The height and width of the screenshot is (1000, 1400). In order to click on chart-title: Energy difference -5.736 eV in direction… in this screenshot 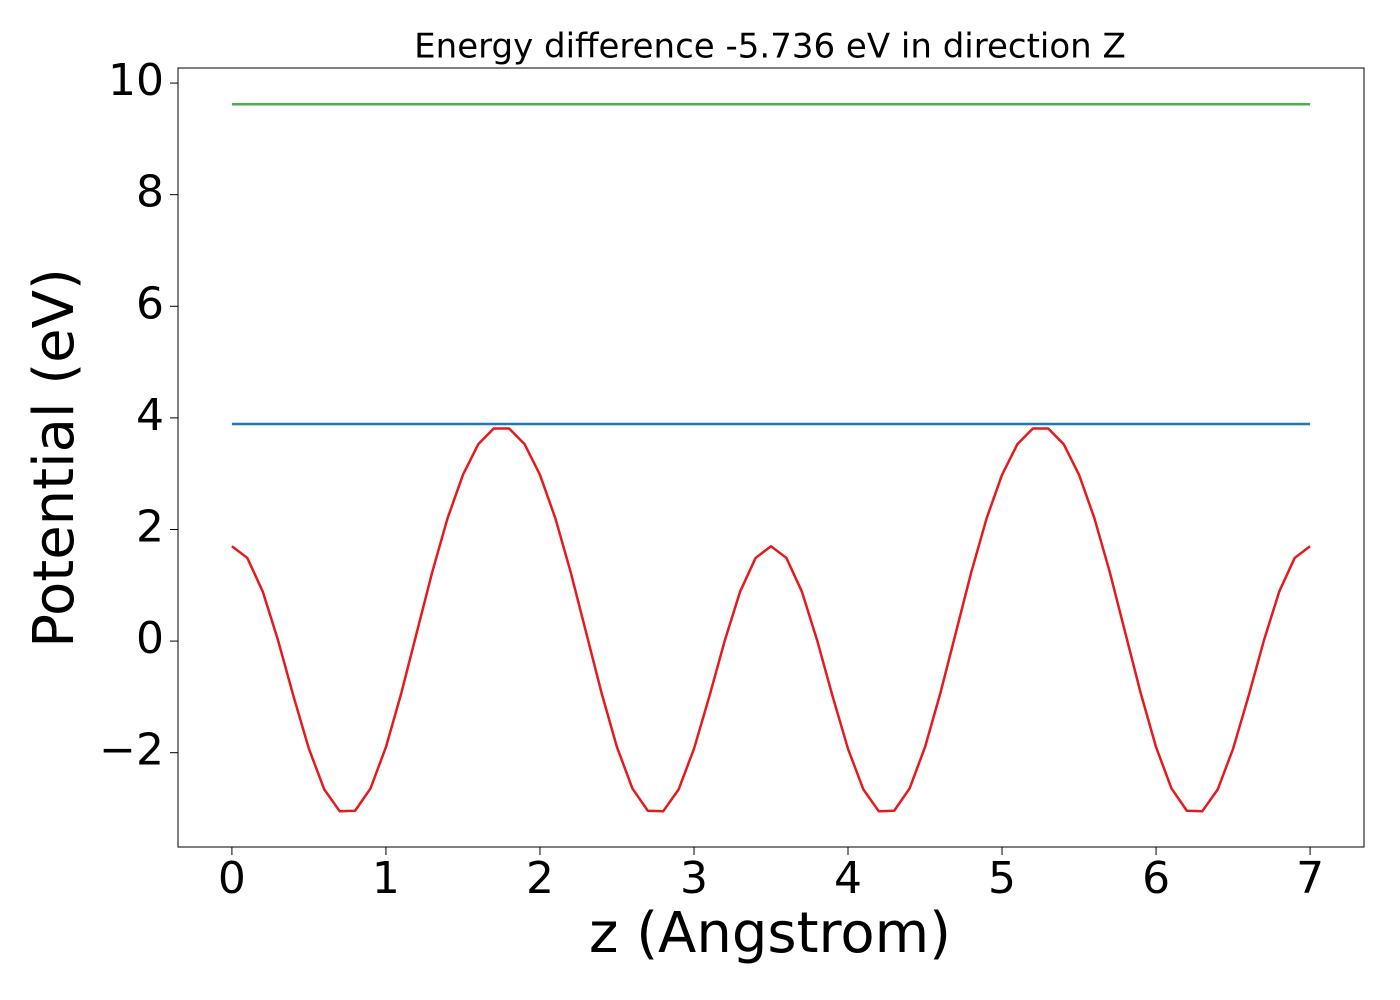, I will do `click(770, 47)`.